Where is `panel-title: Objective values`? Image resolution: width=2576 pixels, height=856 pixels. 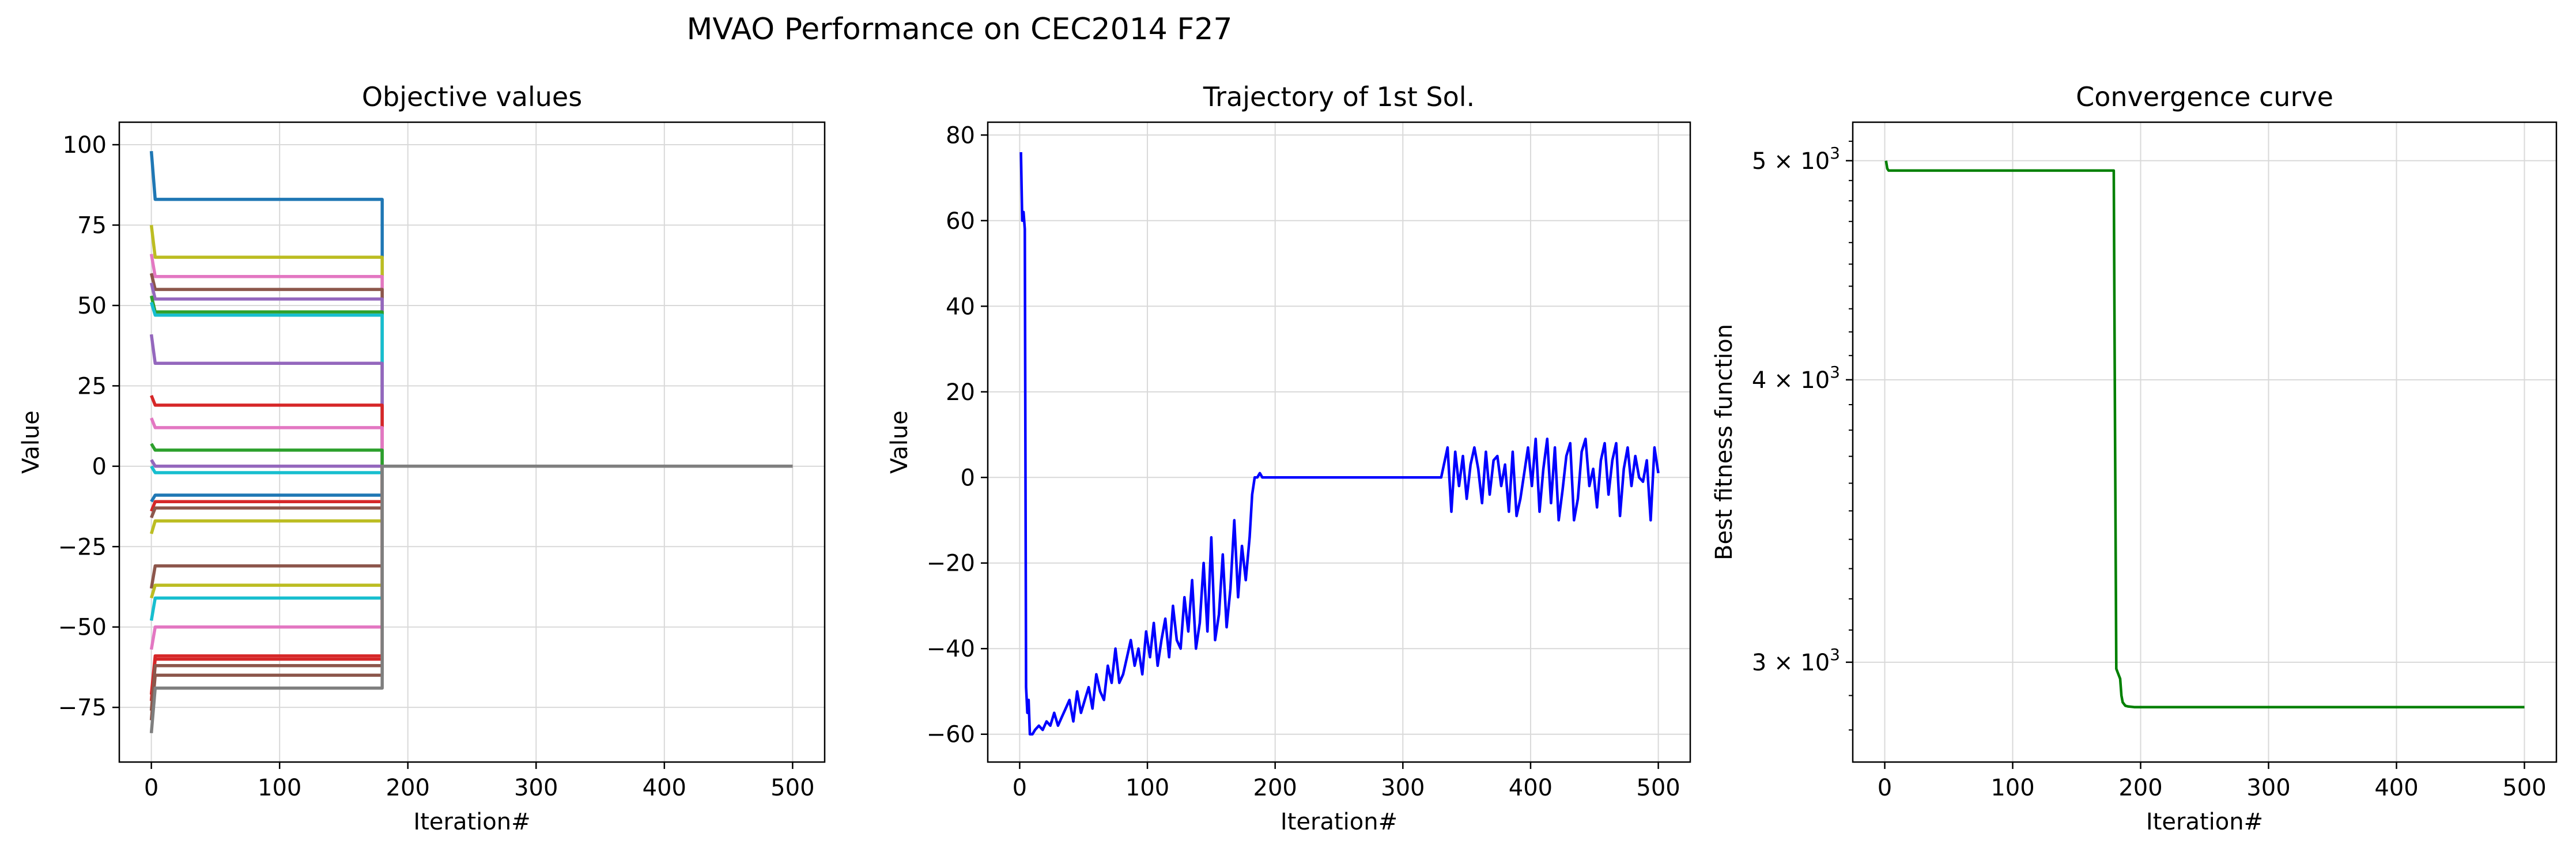 panel-title: Objective values is located at coordinates (472, 97).